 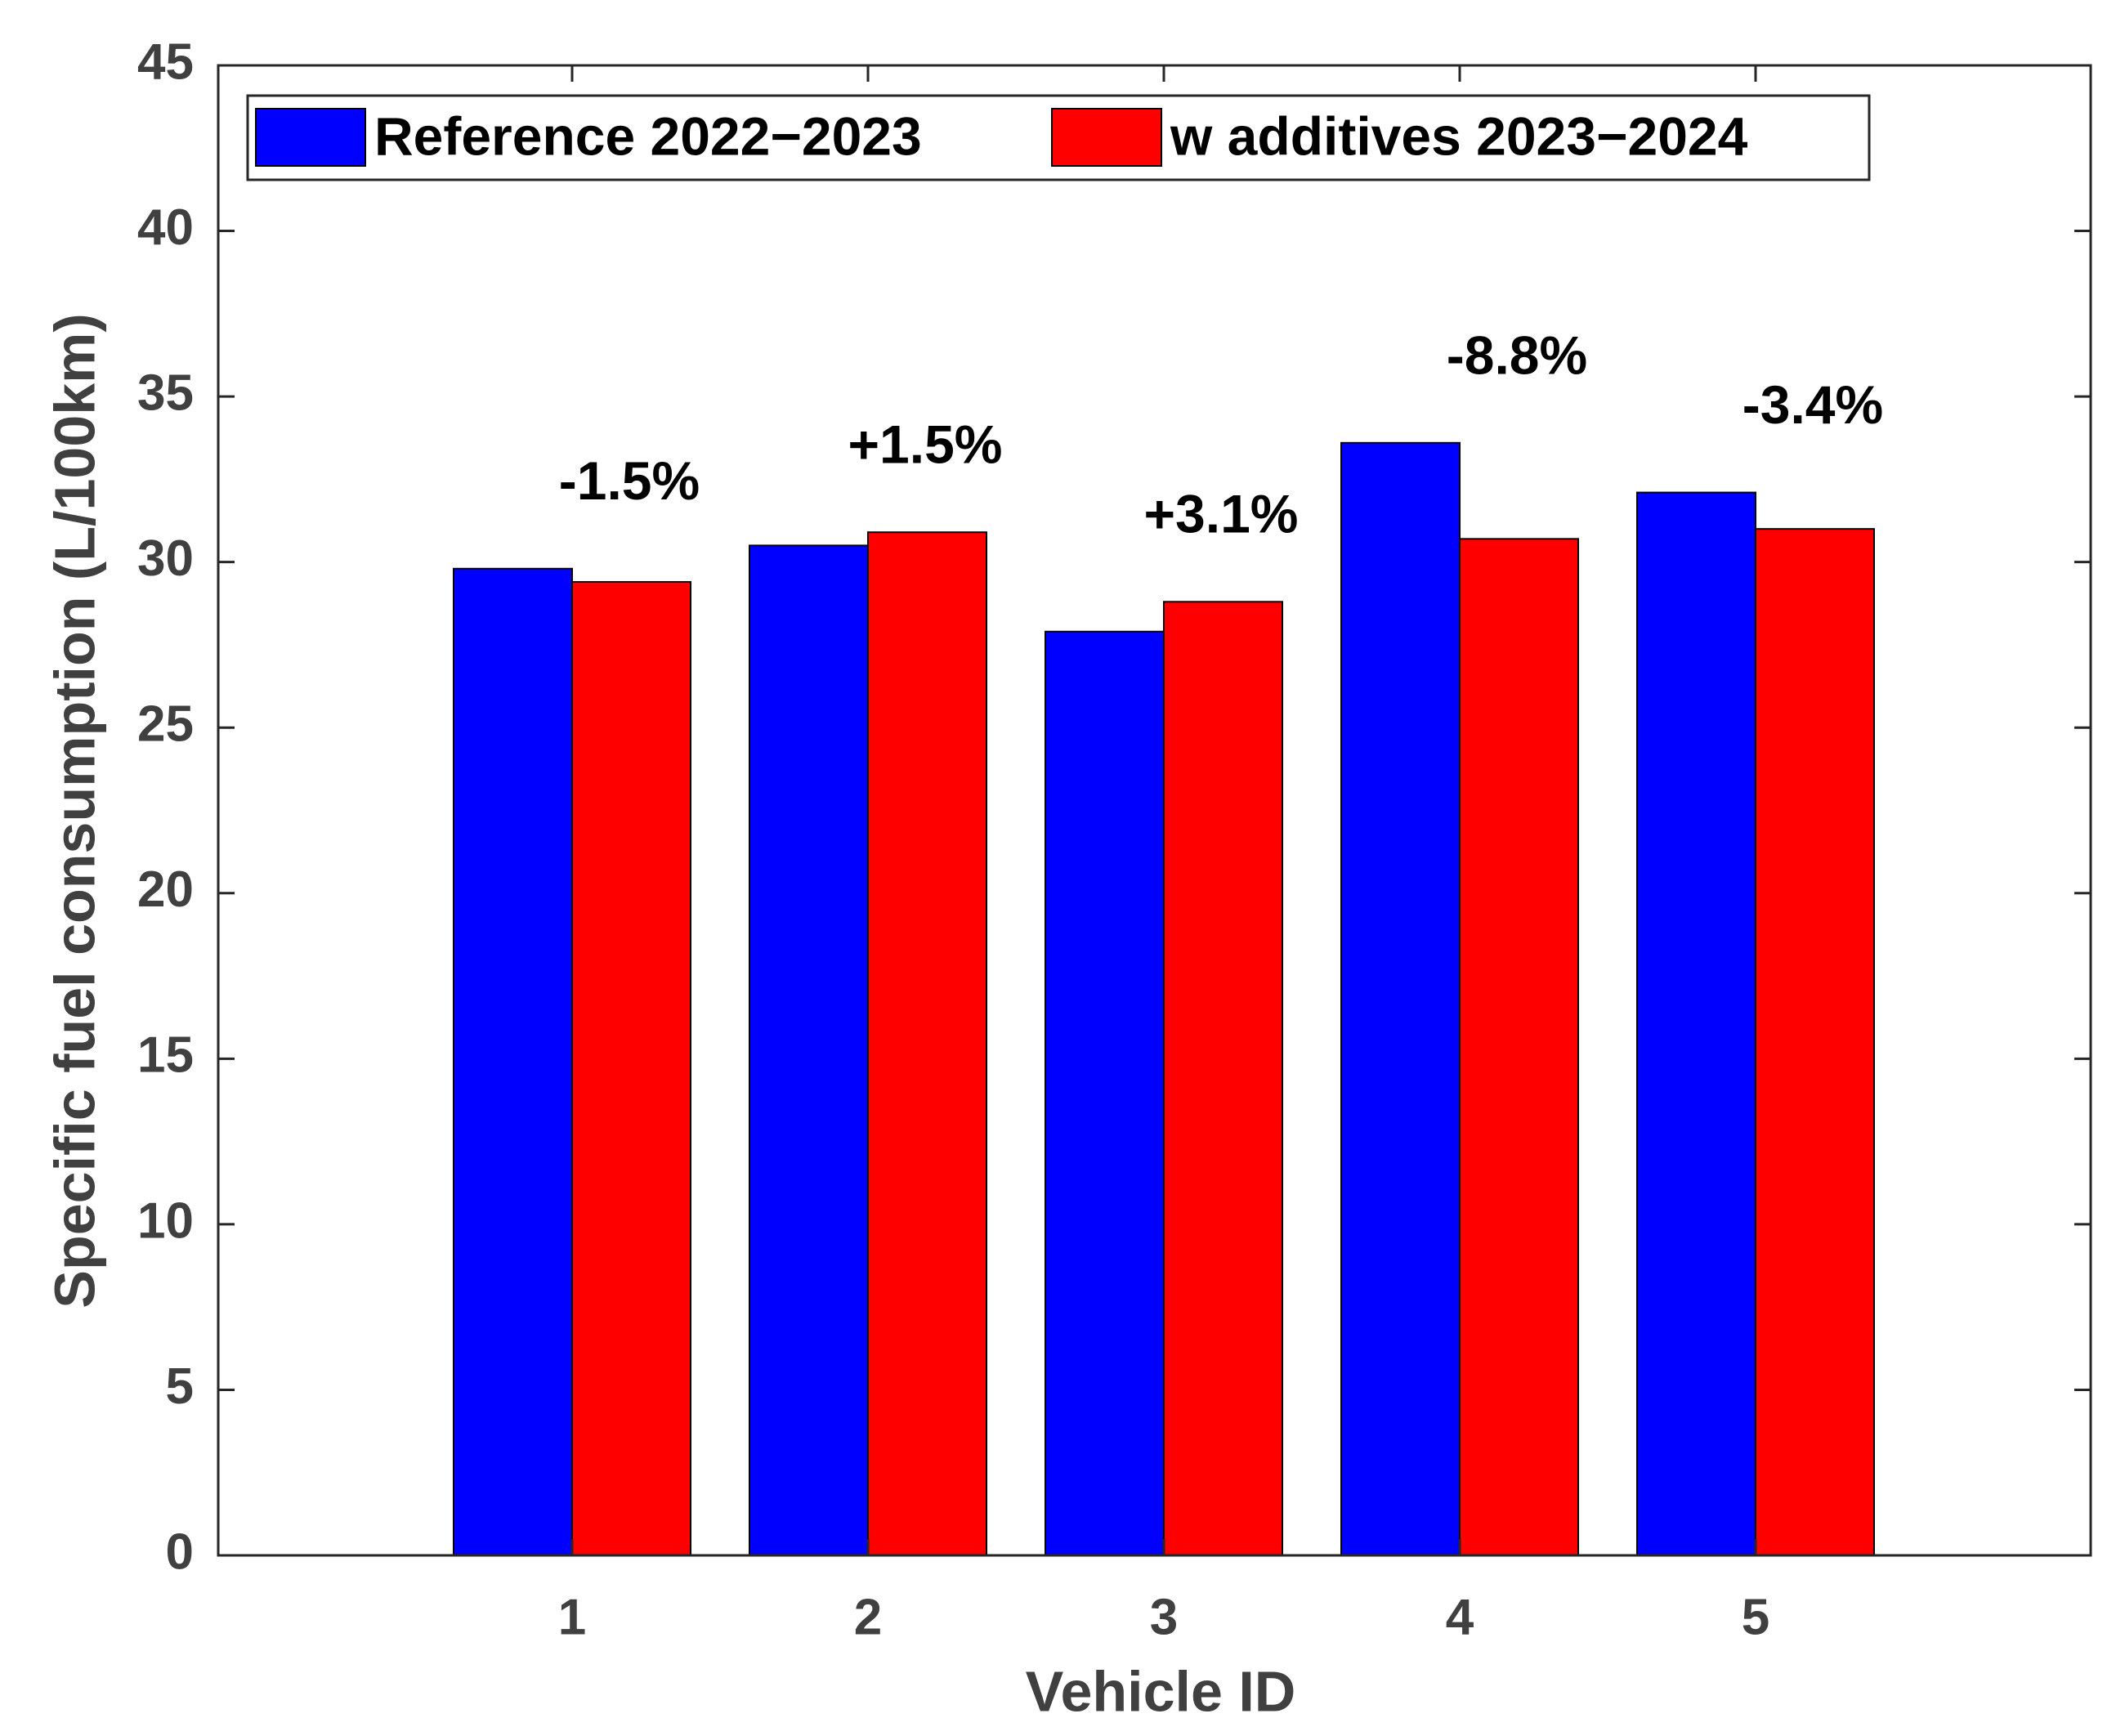 I want to click on y-tick-label: 35, so click(x=165, y=393).